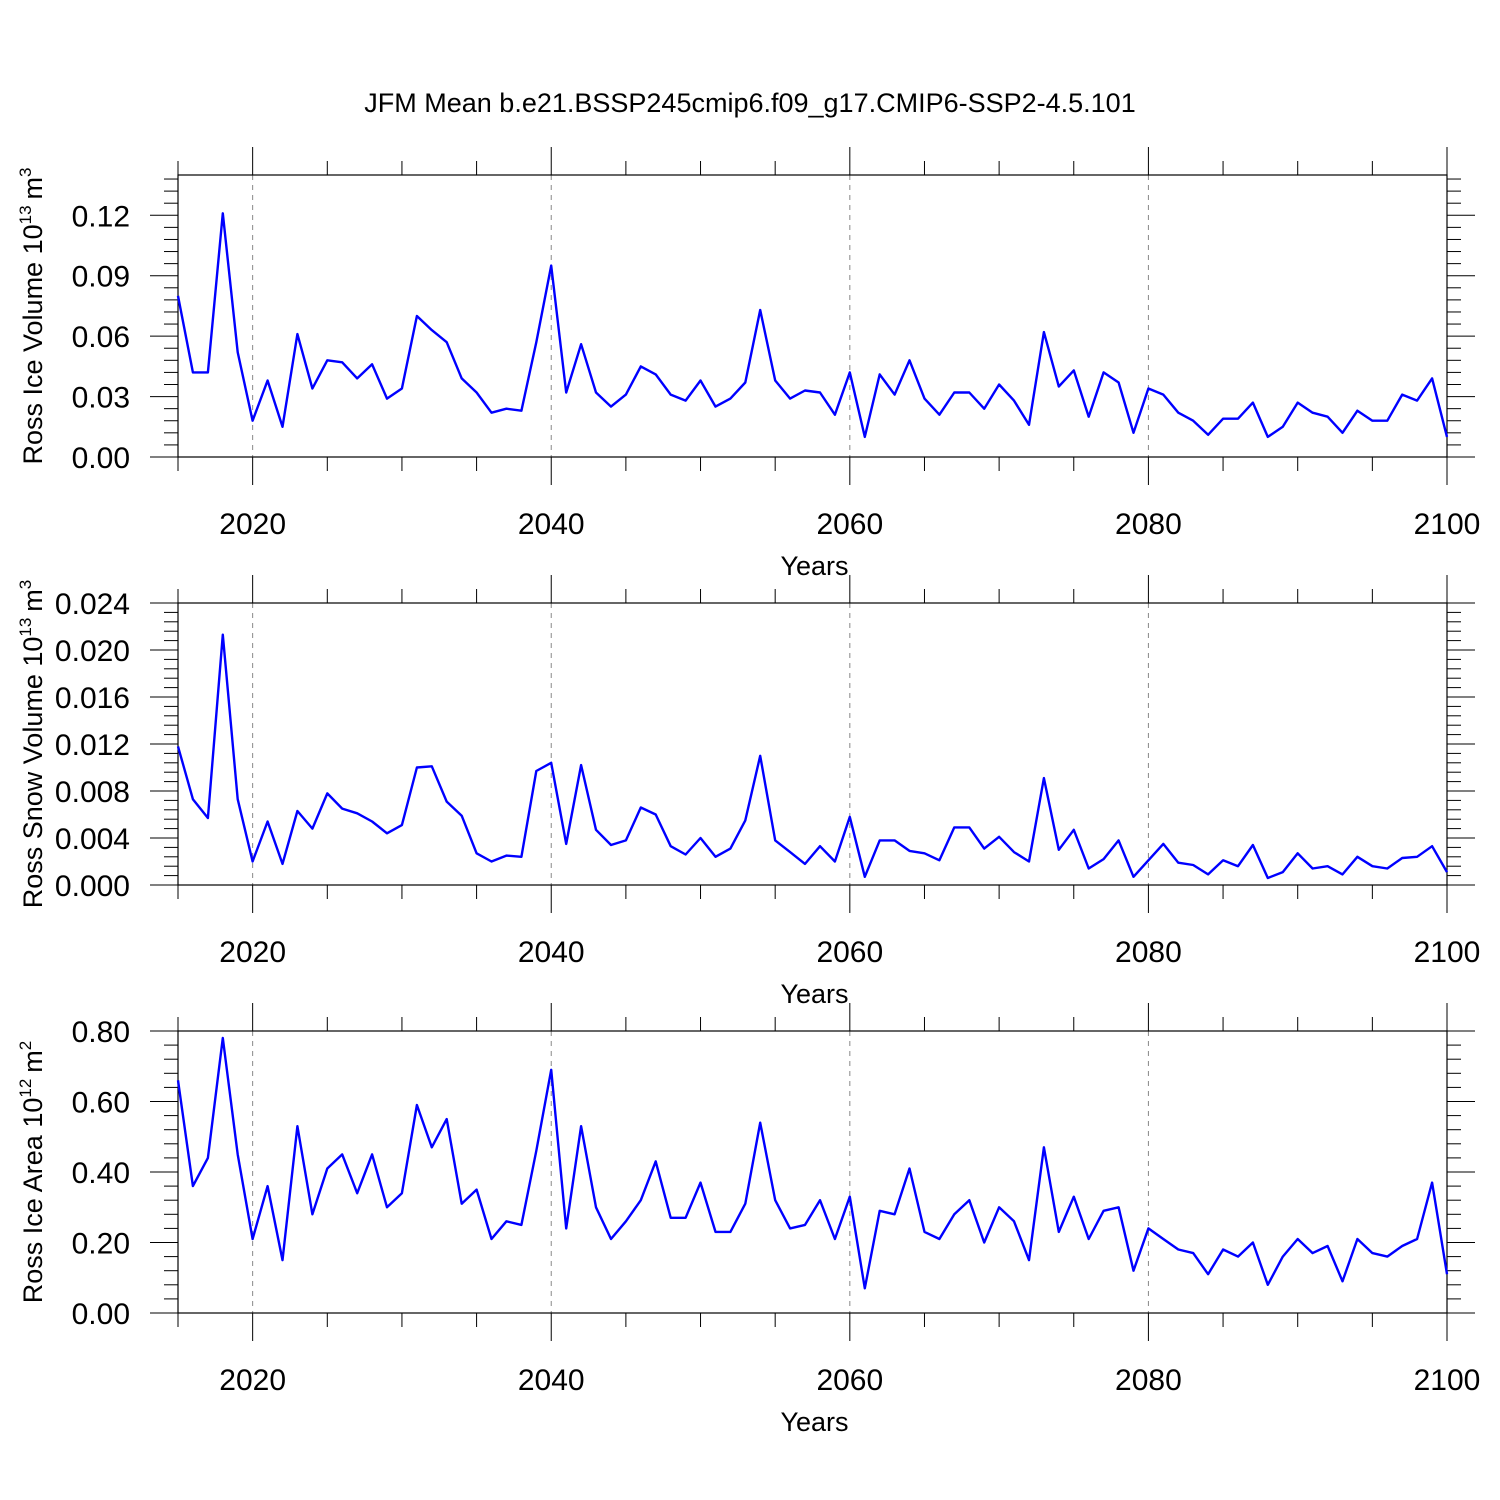 Image resolution: width=1500 pixels, height=1500 pixels. What do you see at coordinates (92, 745) in the screenshot?
I see `y-tick-label: 0.012` at bounding box center [92, 745].